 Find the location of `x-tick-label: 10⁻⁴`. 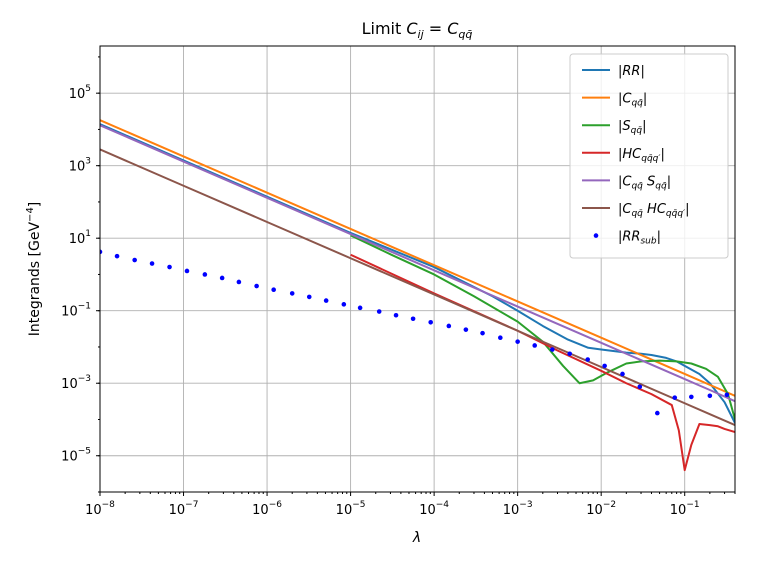

x-tick-label: 10⁻⁴ is located at coordinates (434, 509).